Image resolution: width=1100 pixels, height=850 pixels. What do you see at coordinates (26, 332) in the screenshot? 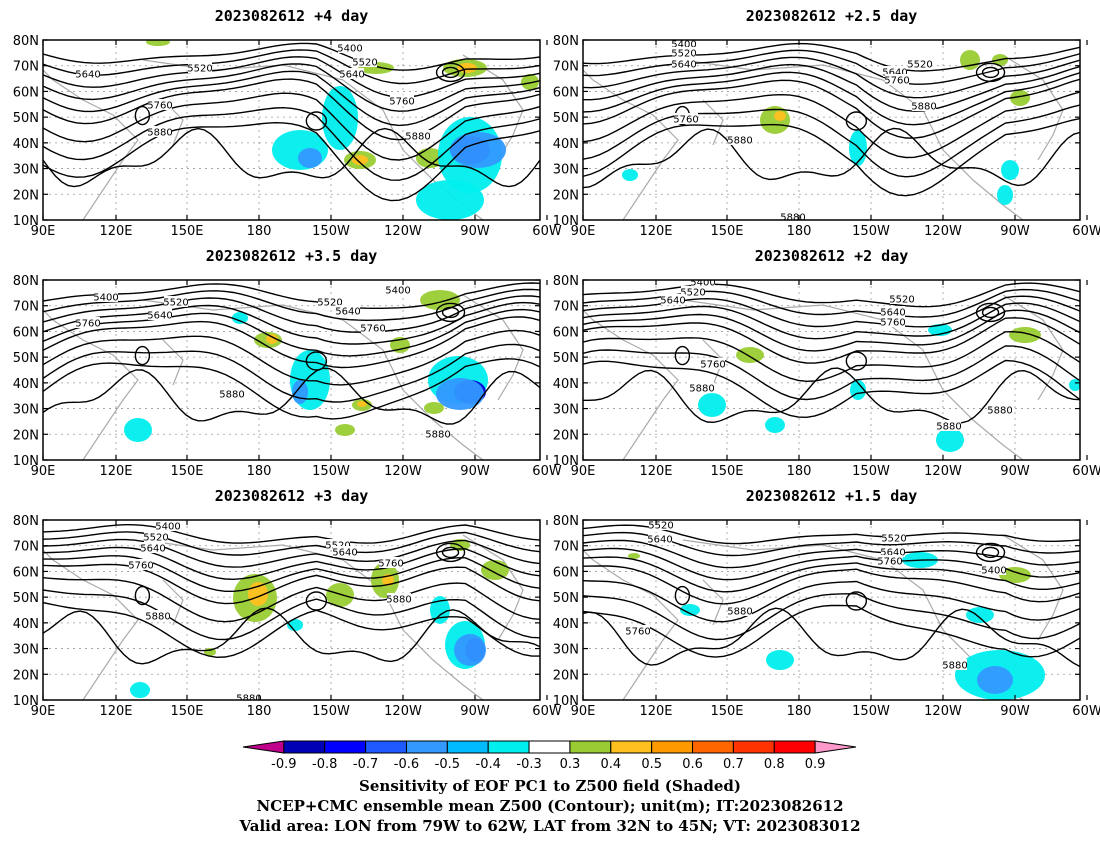
I see `lat-tick-label: 60N` at bounding box center [26, 332].